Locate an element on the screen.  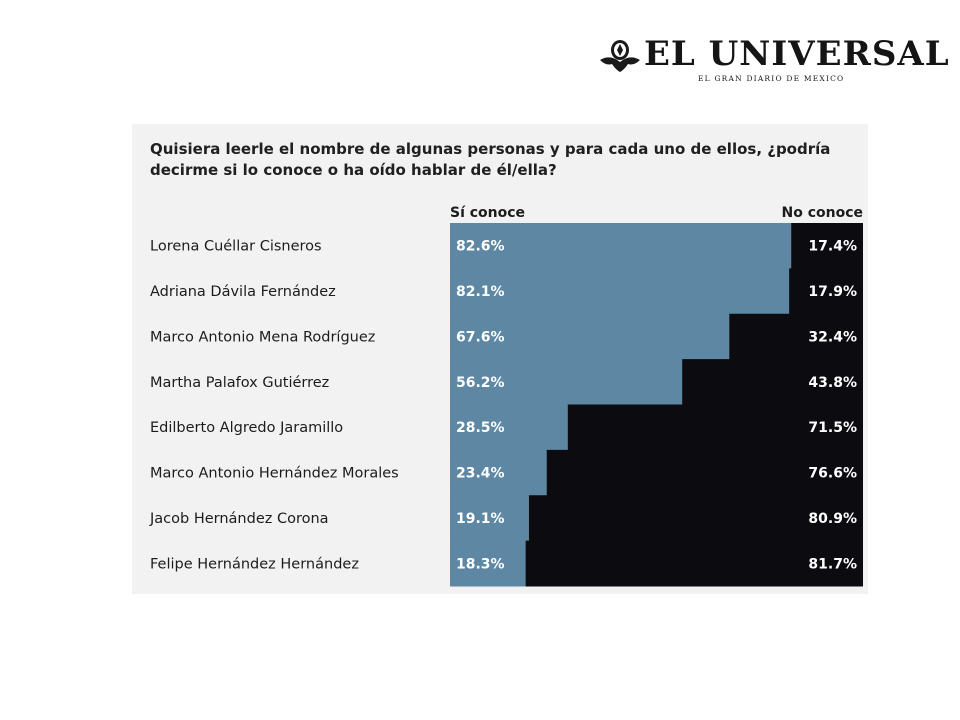
data-label-si-conoce: 56.2% is located at coordinates (480, 383).